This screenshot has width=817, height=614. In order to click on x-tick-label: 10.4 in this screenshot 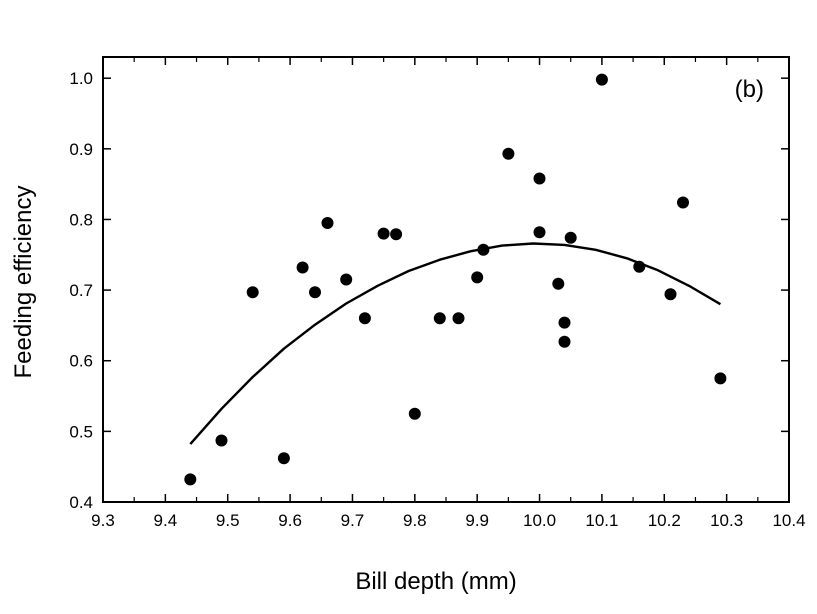, I will do `click(788, 520)`.